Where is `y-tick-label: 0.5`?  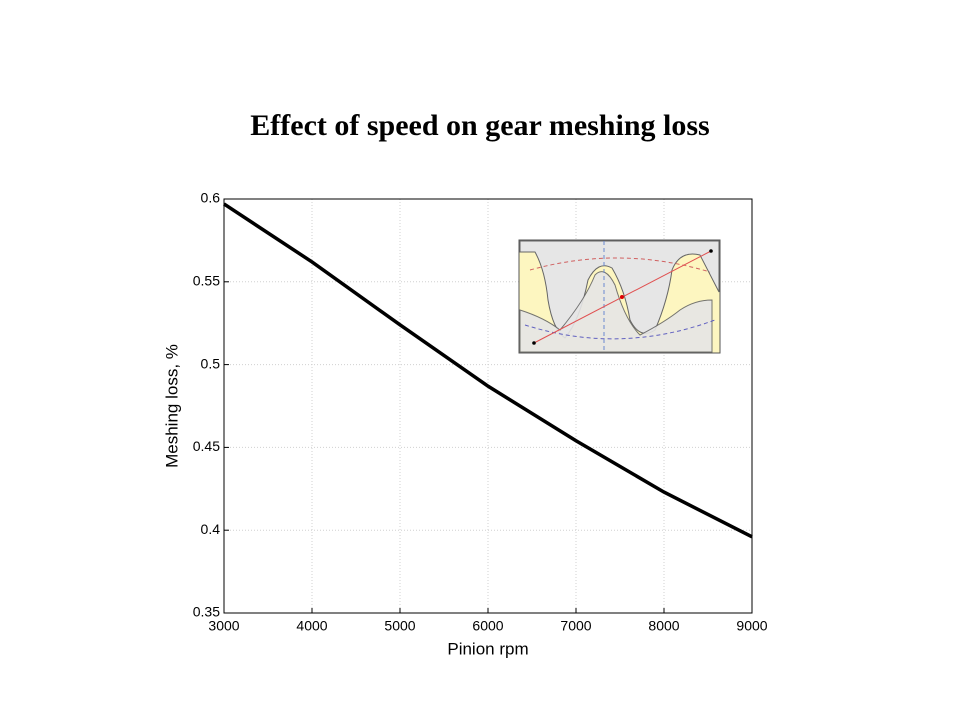
y-tick-label: 0.5 is located at coordinates (211, 363).